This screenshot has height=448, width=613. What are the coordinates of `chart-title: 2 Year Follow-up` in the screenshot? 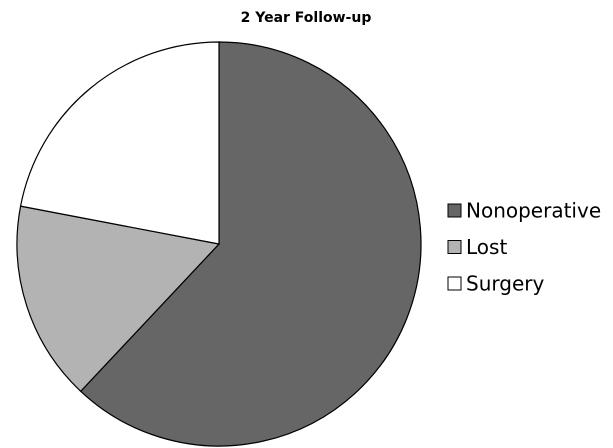 It's located at (306, 18).